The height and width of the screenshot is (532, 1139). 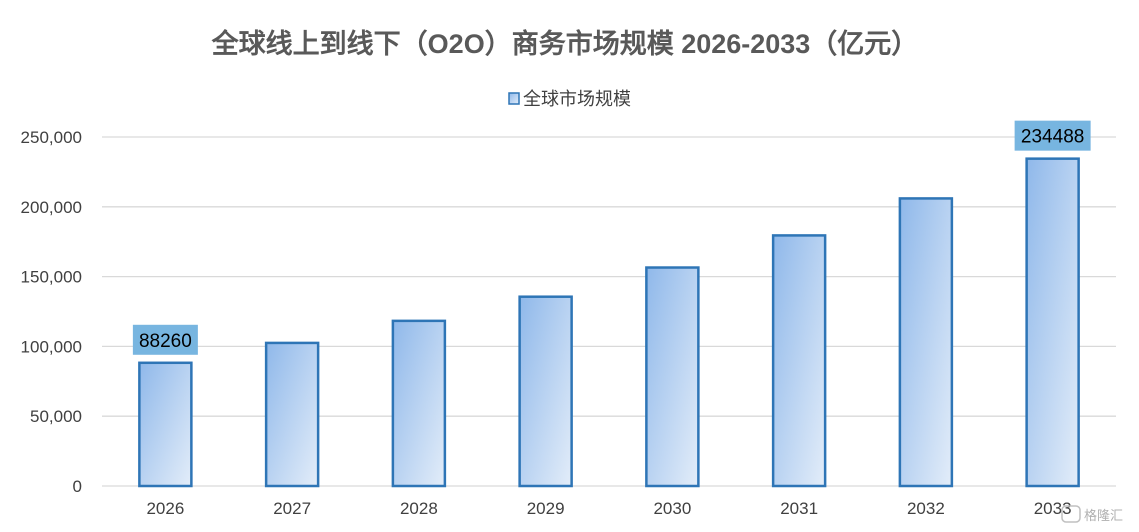 I want to click on x-tick-label: 2026, so click(x=165, y=508).